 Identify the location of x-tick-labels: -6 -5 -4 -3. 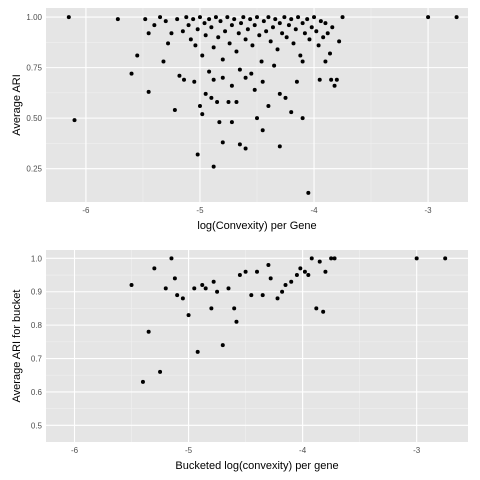
(257, 210).